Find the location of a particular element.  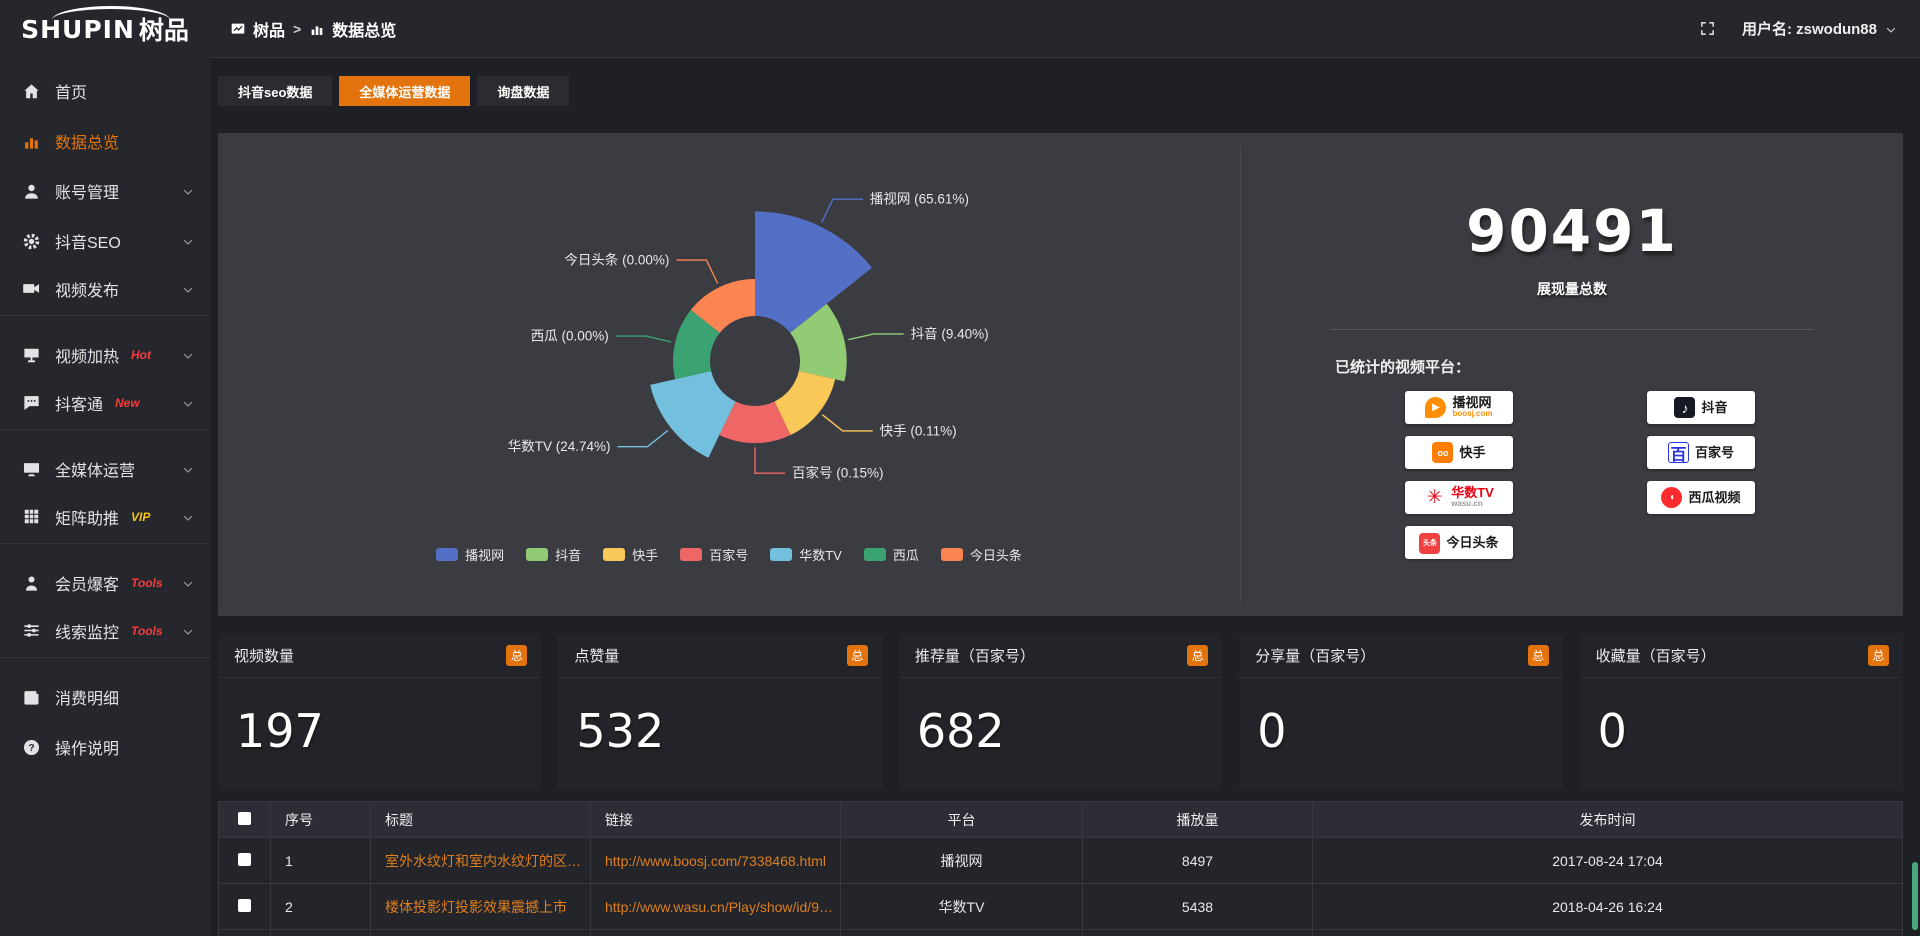

stat-card-value: 532 is located at coordinates (620, 731).